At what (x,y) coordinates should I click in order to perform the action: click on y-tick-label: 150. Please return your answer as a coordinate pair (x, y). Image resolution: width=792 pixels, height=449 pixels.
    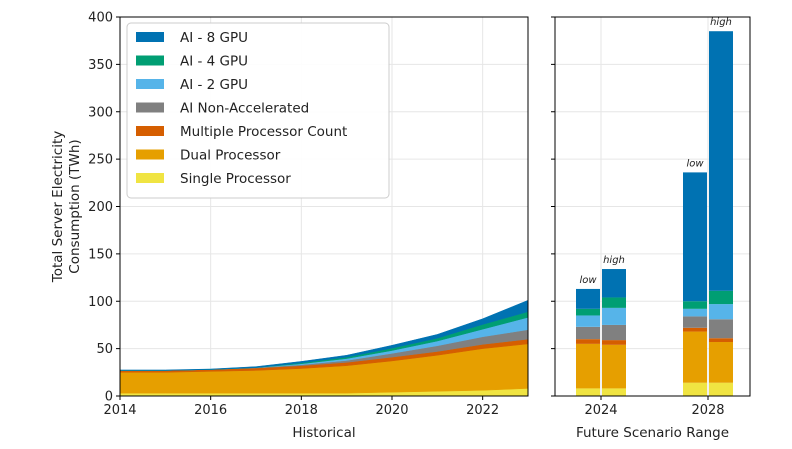
    Looking at the image, I should click on (100, 254).